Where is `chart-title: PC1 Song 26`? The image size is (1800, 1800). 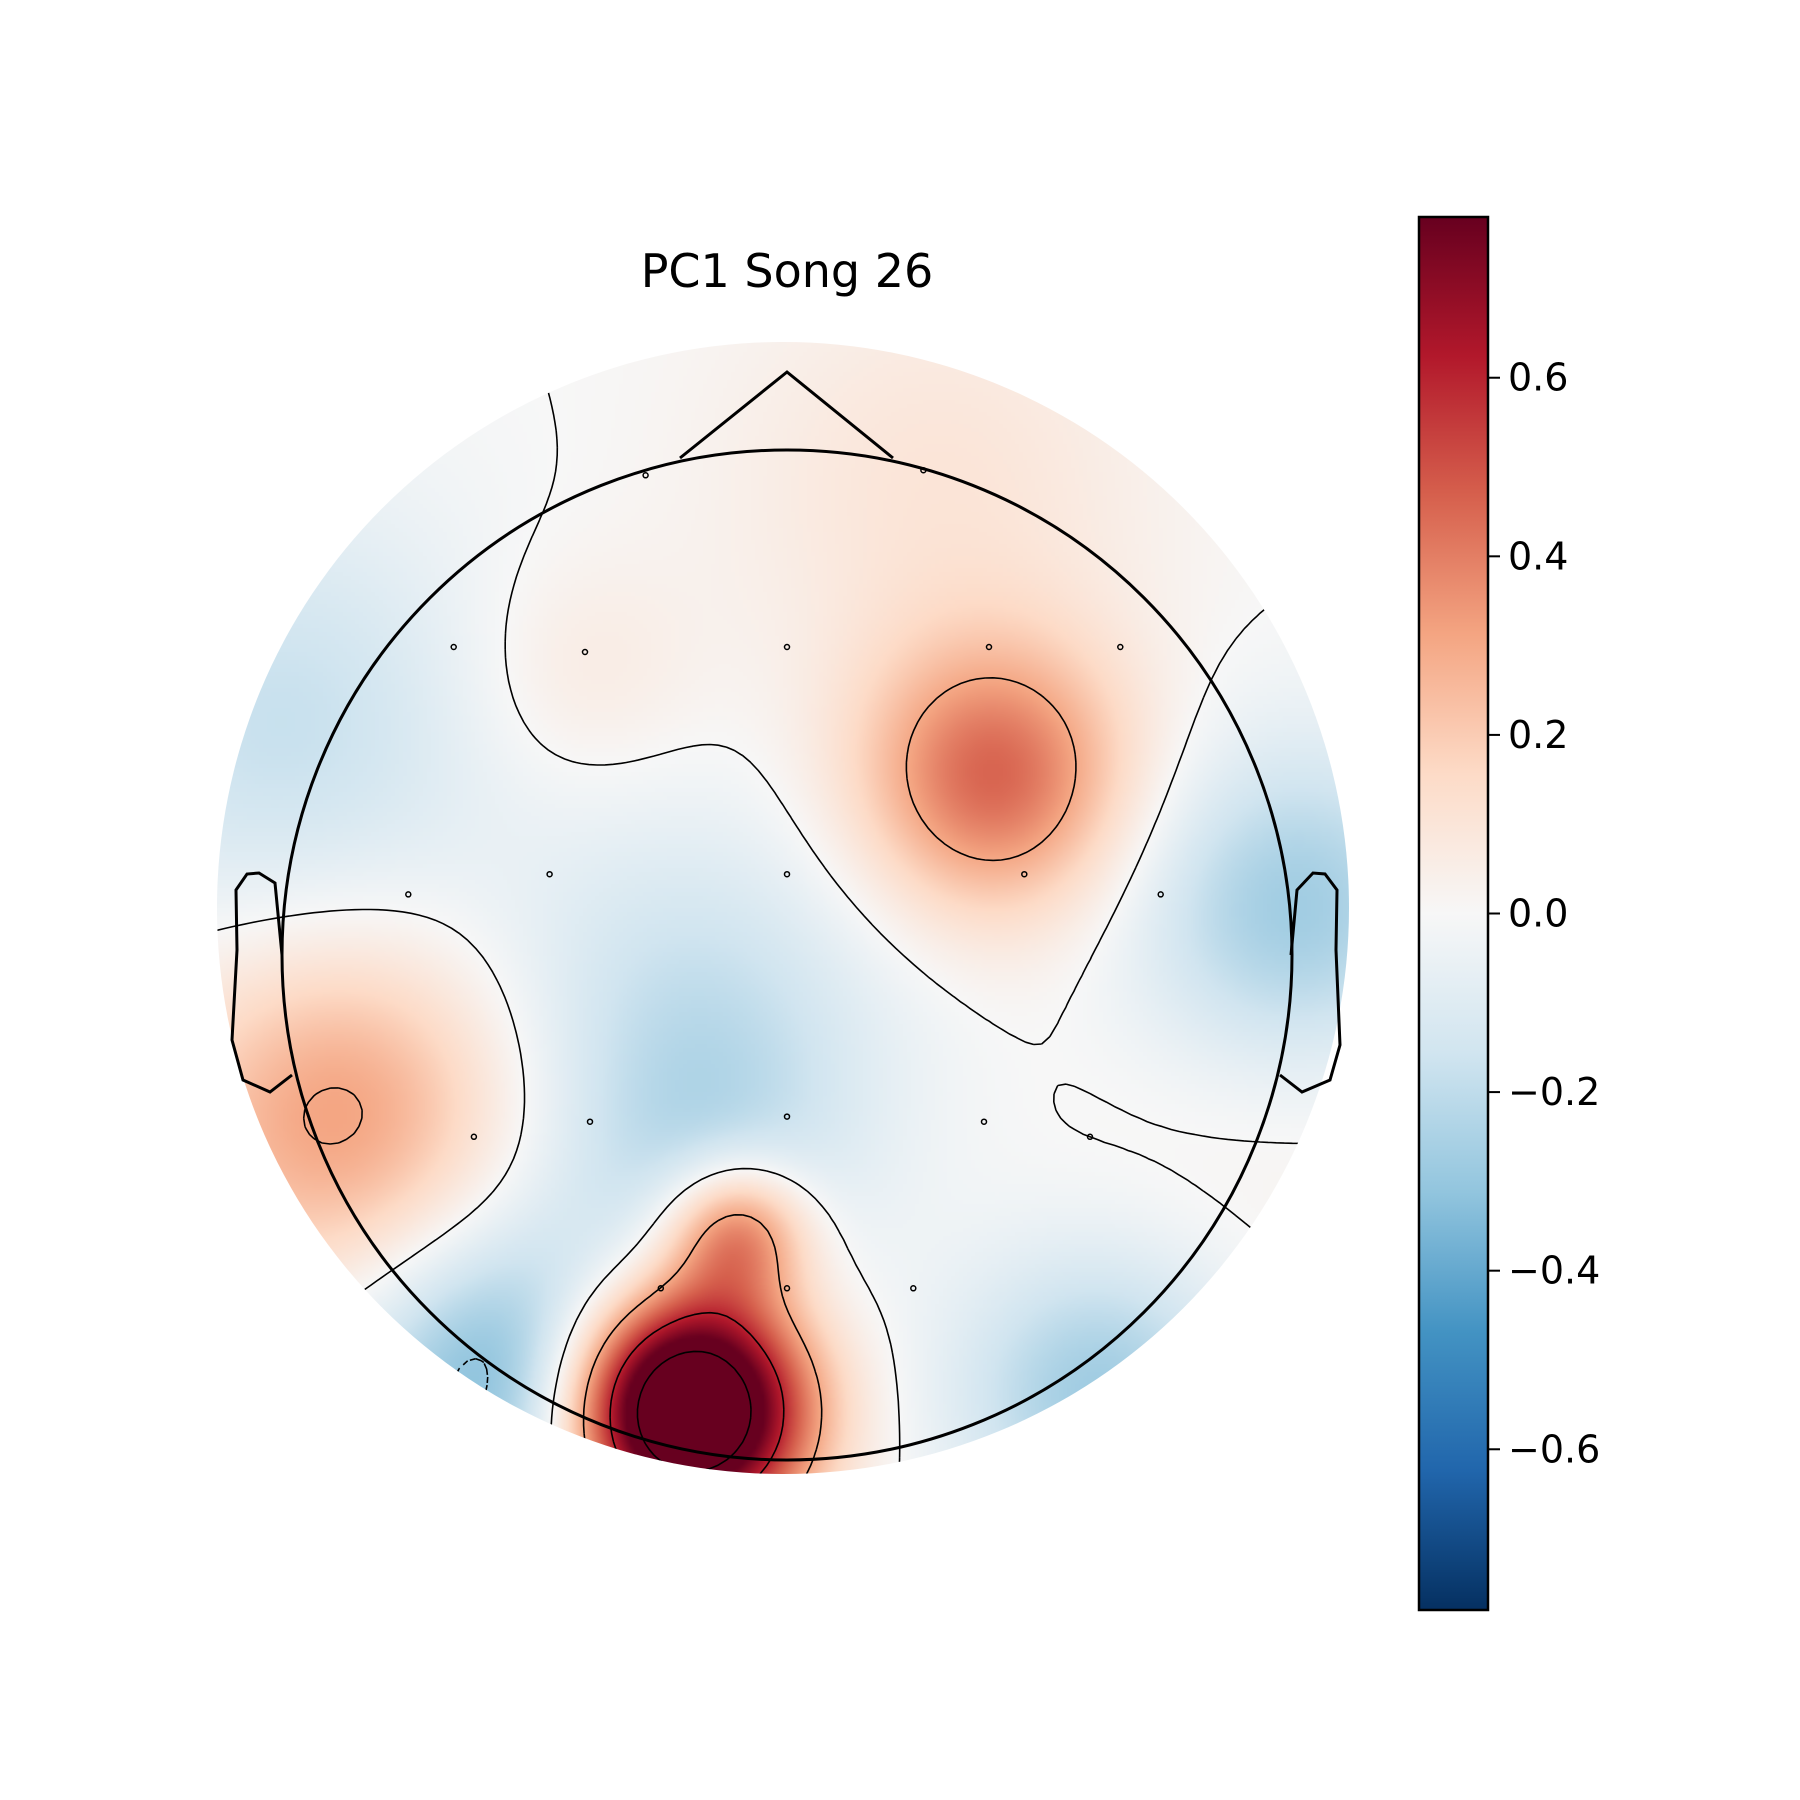 chart-title: PC1 Song 26 is located at coordinates (787, 271).